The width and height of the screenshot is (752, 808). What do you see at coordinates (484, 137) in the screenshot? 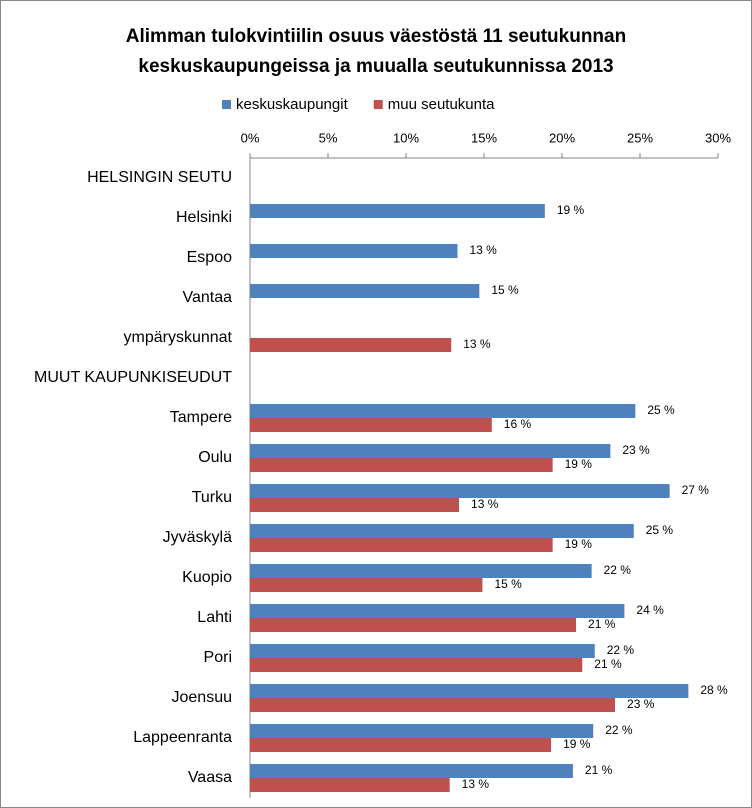
I see `x-tick-label: 15%` at bounding box center [484, 137].